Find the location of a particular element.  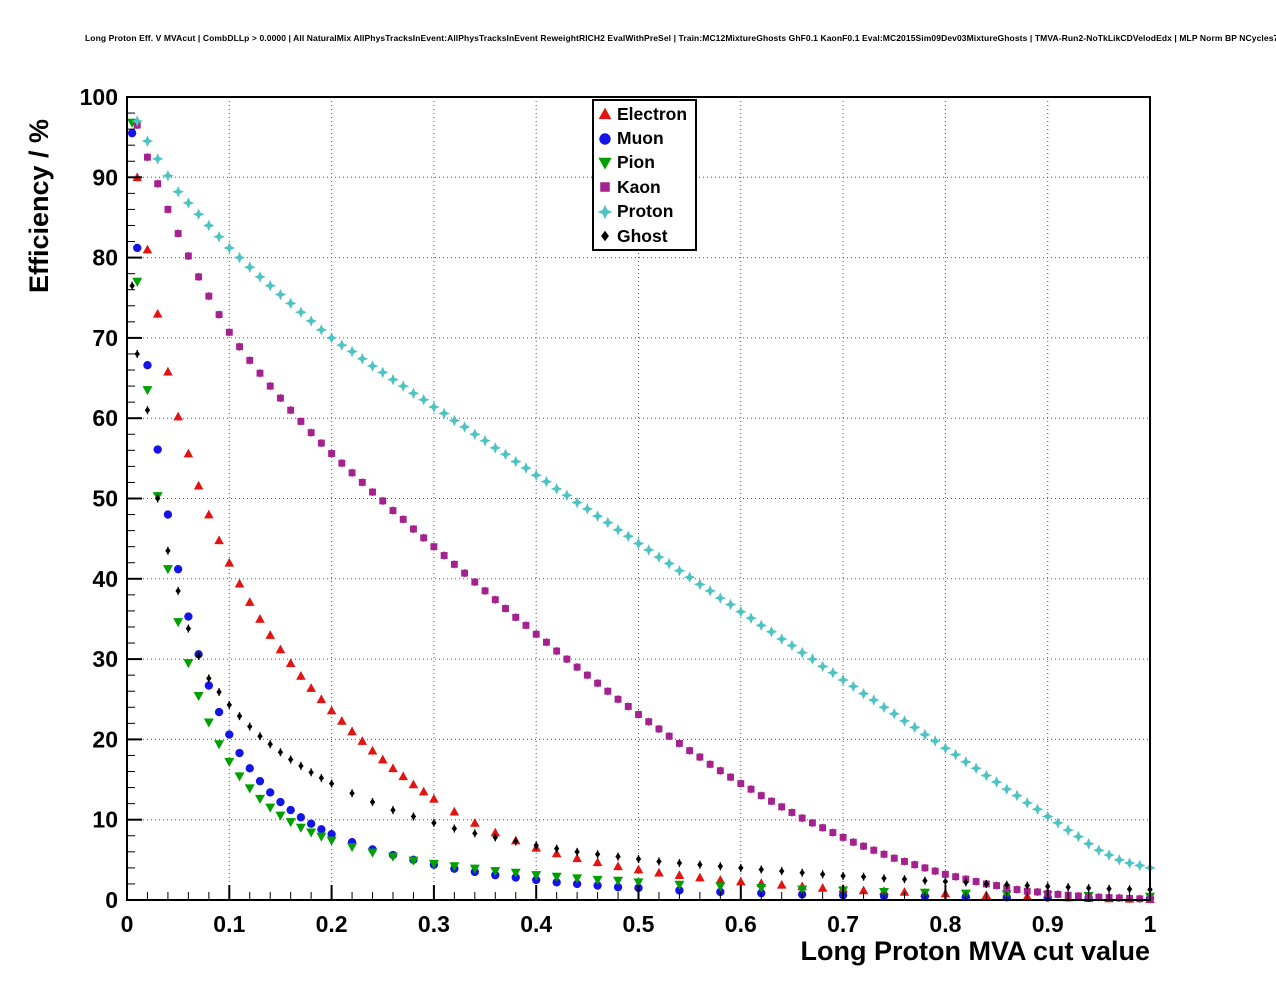

y-tick-label: 0 is located at coordinates (111, 900).